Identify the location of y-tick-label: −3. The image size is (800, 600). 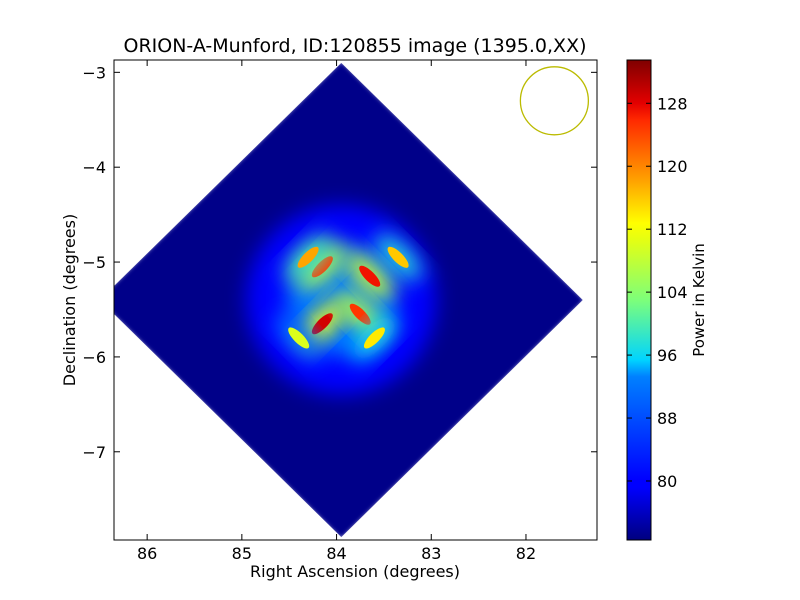
(94, 72).